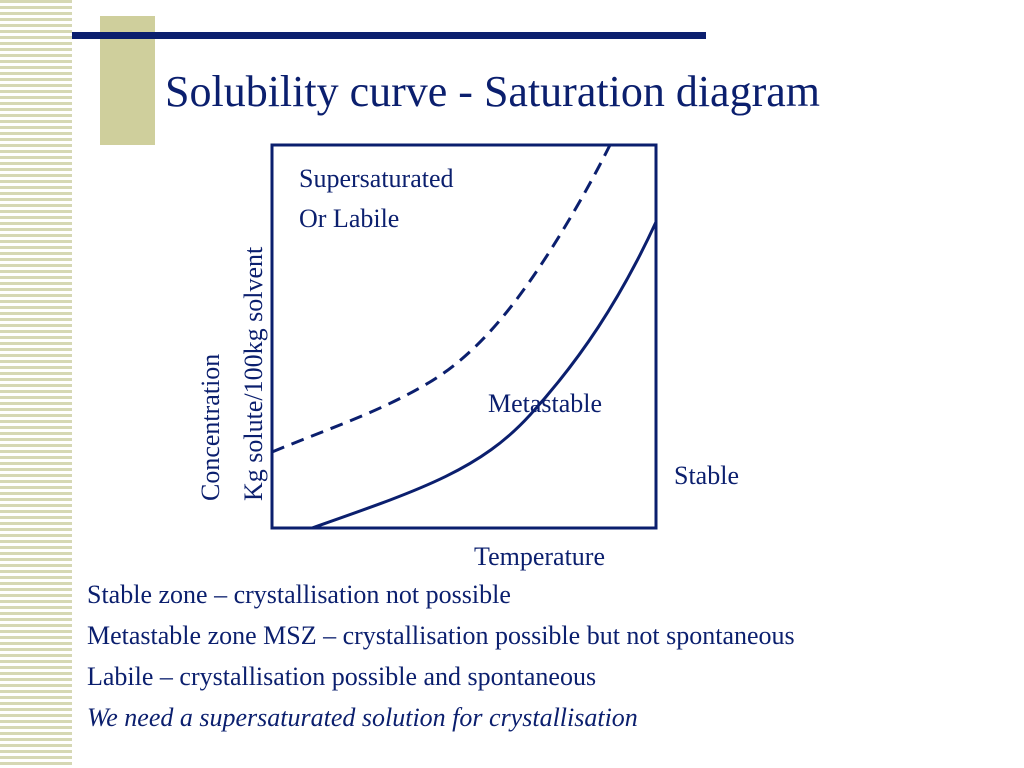 Image resolution: width=1024 pixels, height=768 pixels. What do you see at coordinates (706, 475) in the screenshot?
I see `region-label-stable: Stable` at bounding box center [706, 475].